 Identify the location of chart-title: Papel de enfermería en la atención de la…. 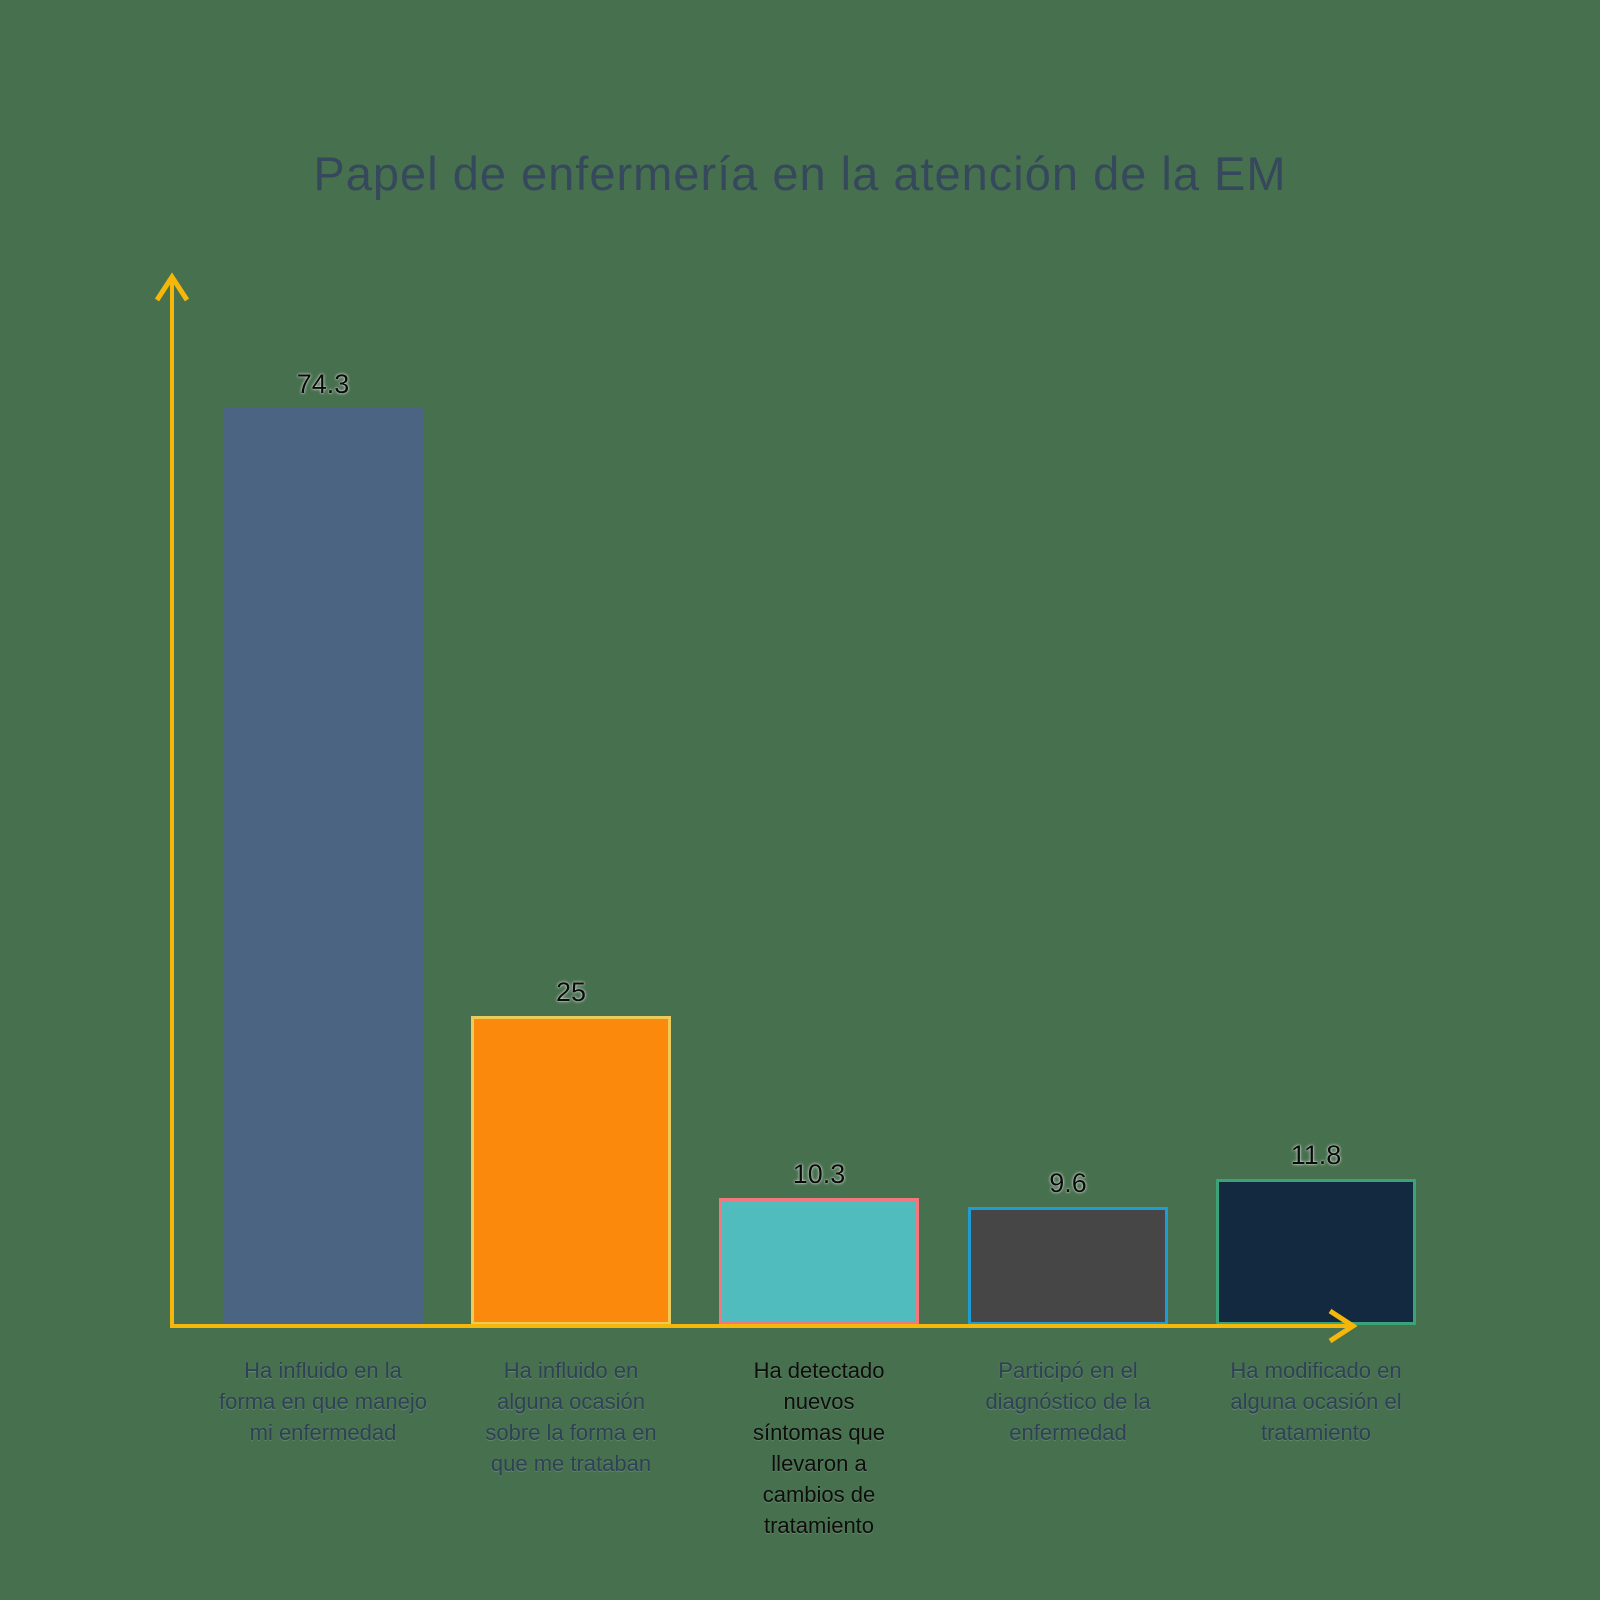
(800, 173).